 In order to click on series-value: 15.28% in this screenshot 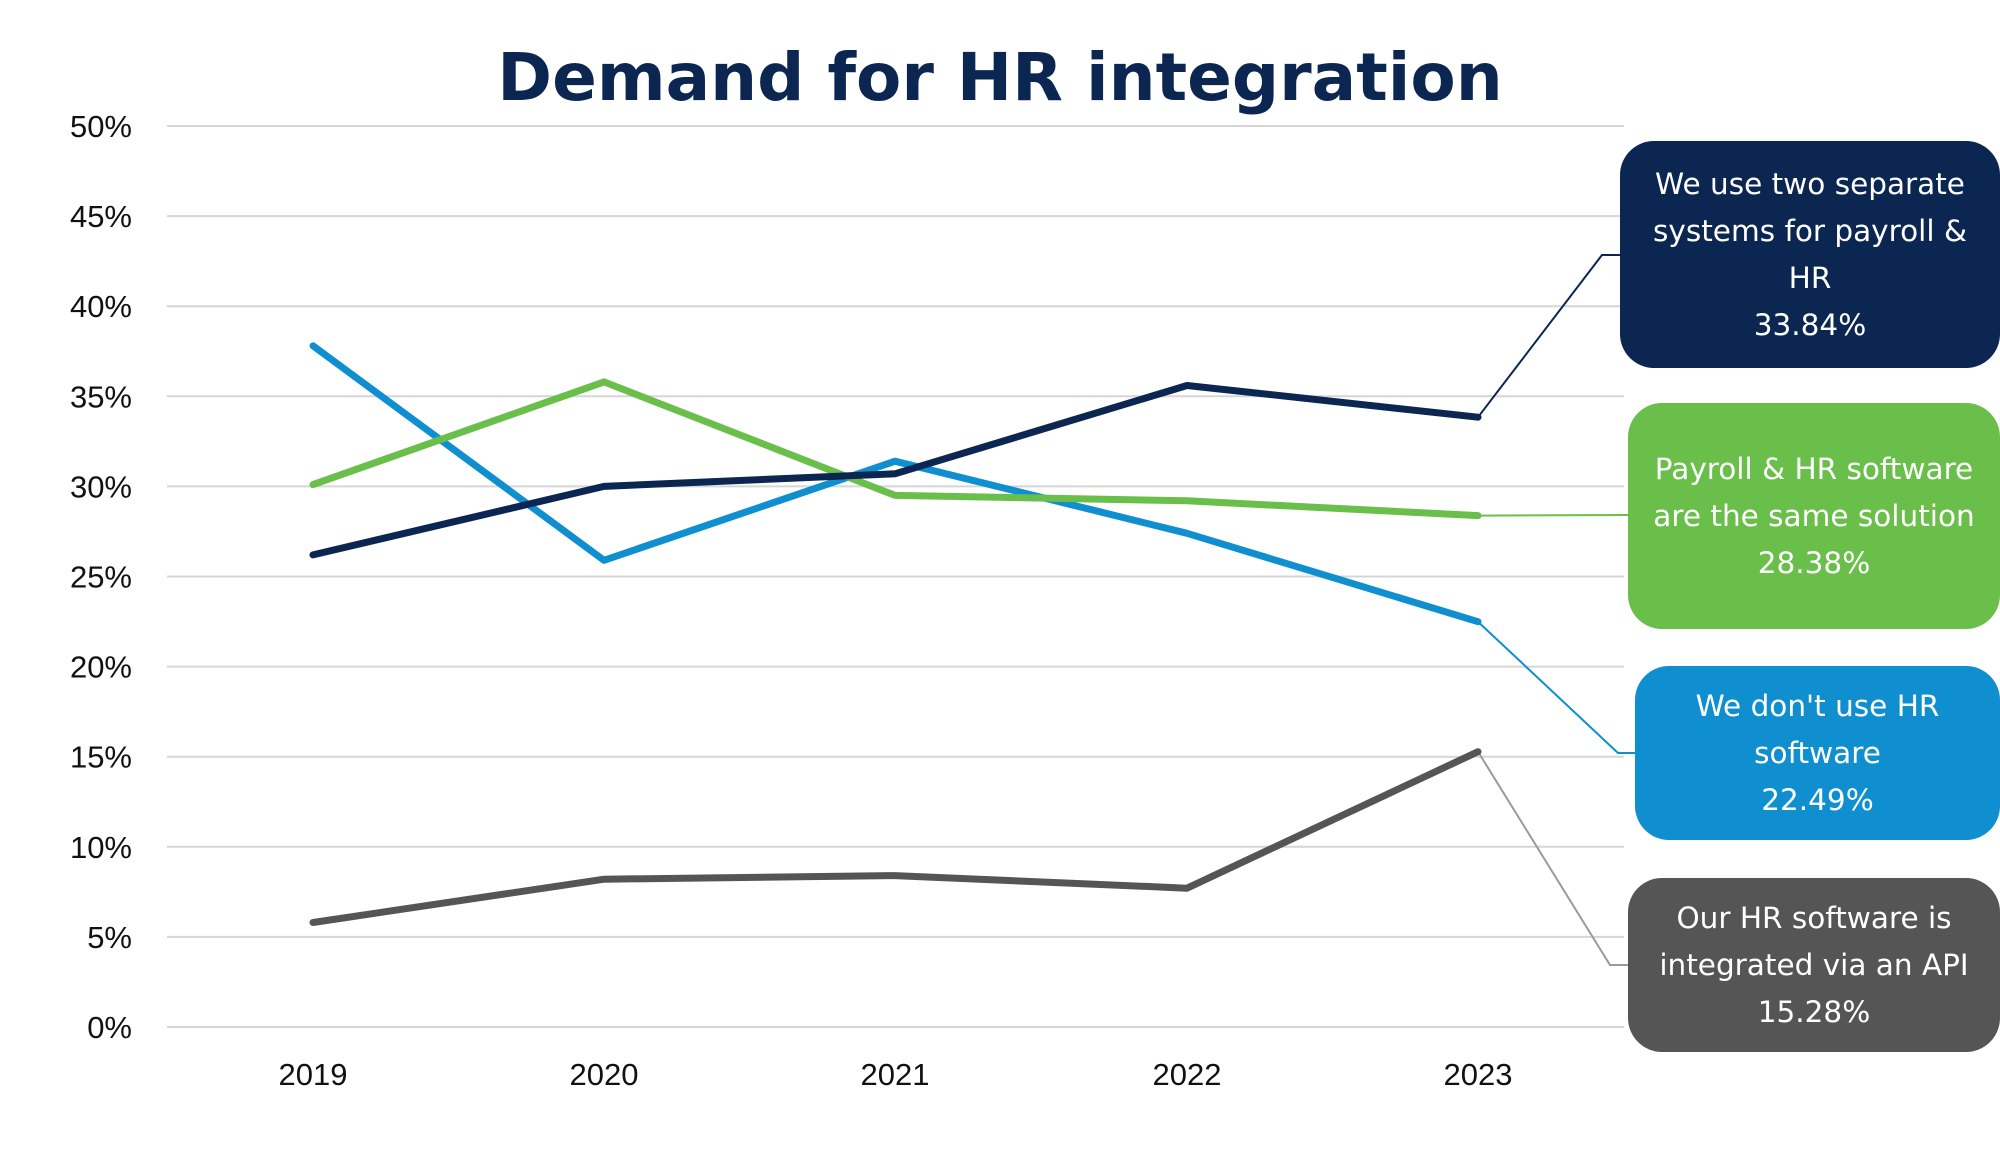, I will do `click(1814, 1011)`.